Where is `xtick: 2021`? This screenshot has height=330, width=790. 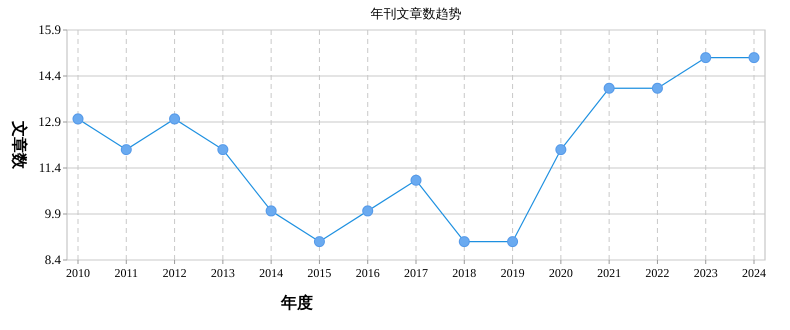
xtick: 2021 is located at coordinates (609, 273).